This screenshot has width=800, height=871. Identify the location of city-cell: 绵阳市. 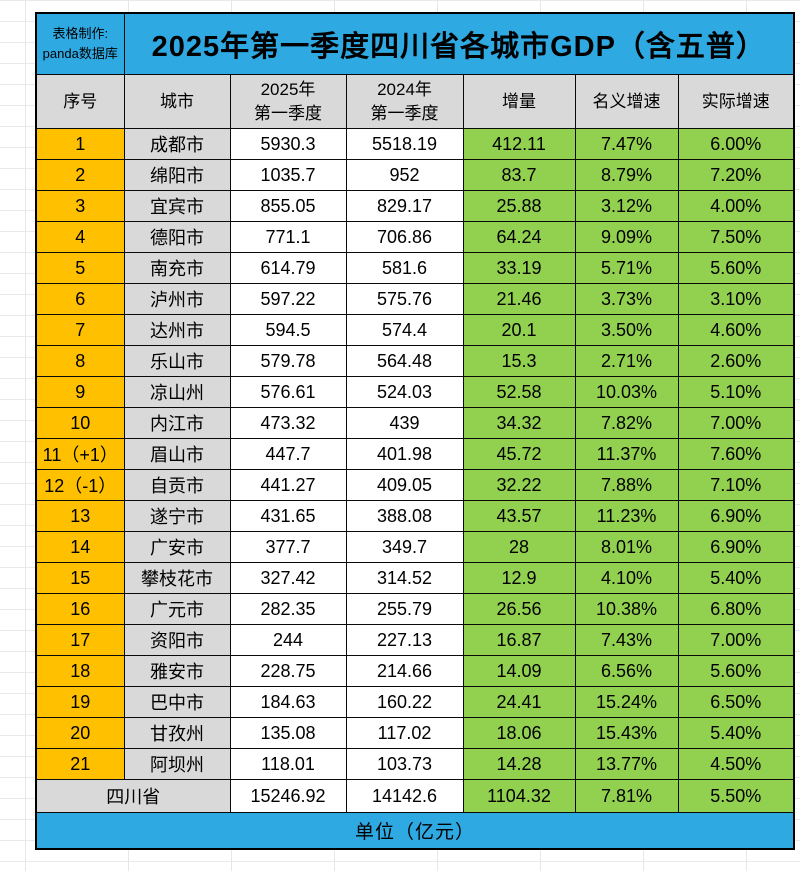
(177, 175).